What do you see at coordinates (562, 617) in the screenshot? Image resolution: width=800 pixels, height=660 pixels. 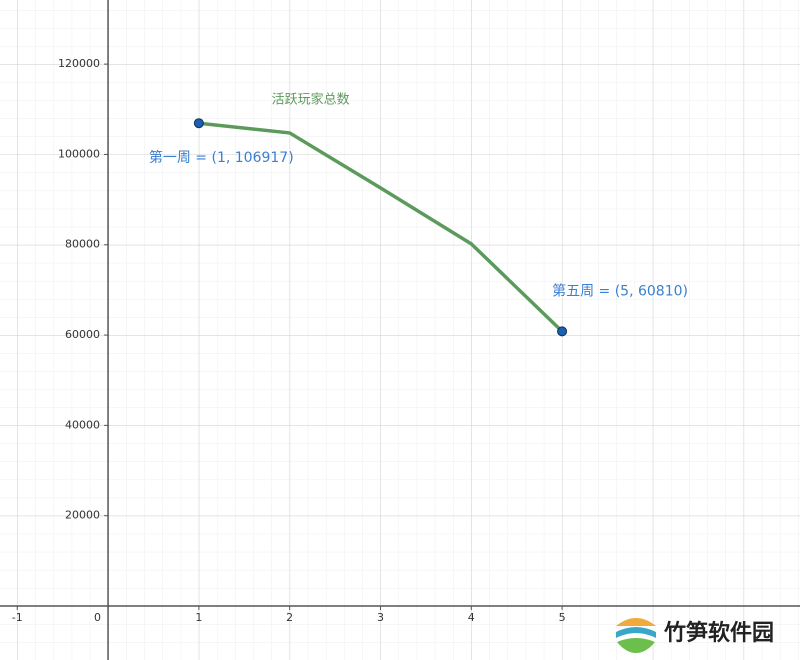 I see `x-tick-label: 5` at bounding box center [562, 617].